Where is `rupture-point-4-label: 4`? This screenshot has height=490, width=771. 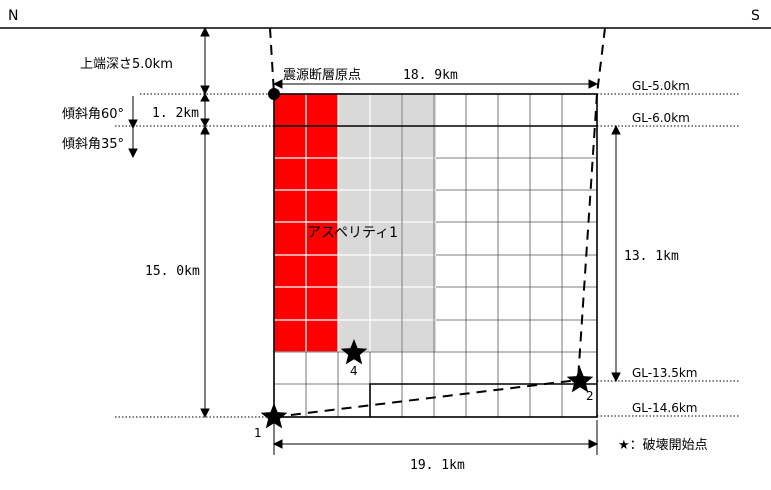
rupture-point-4-label: 4 is located at coordinates (354, 371).